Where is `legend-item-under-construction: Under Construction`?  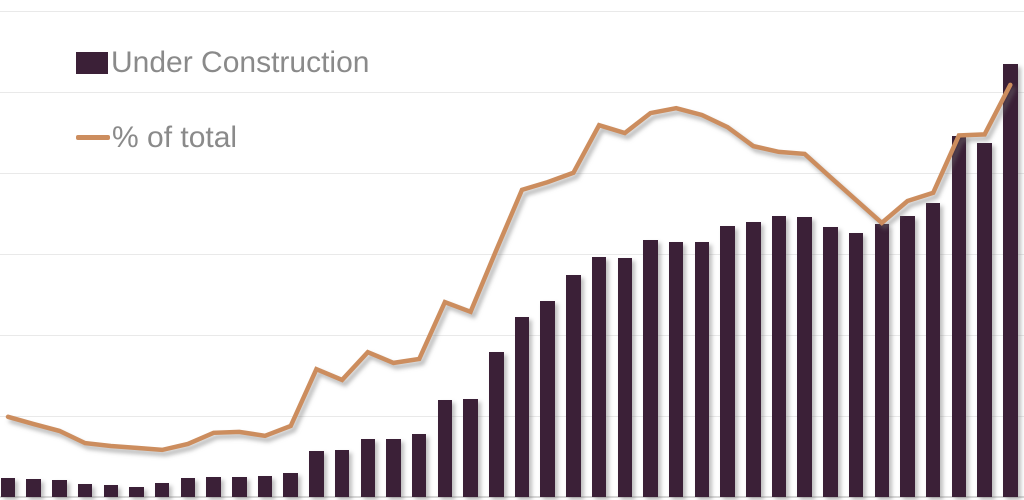 legend-item-under-construction: Under Construction is located at coordinates (222, 62).